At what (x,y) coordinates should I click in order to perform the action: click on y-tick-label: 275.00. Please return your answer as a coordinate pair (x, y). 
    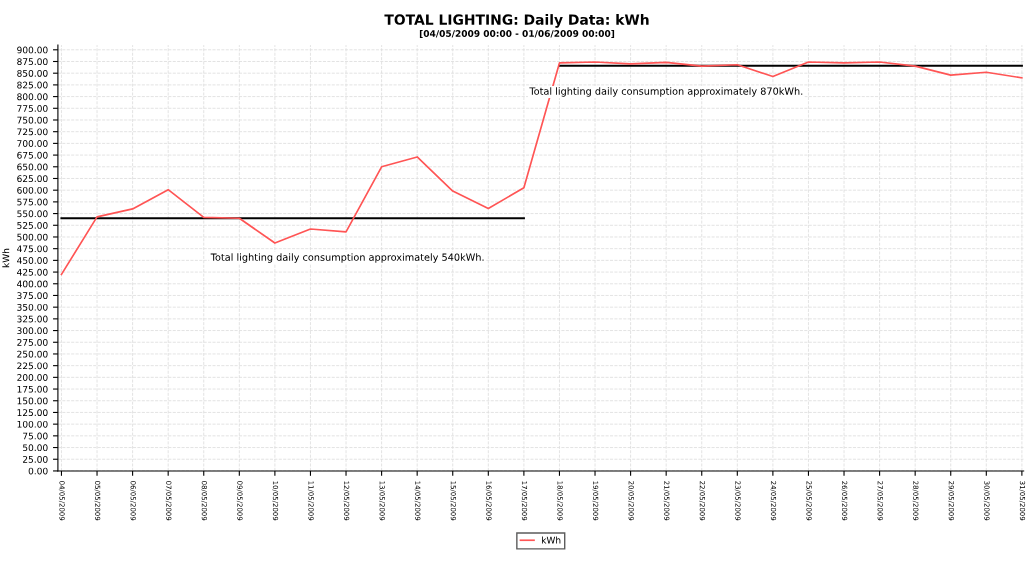
    Looking at the image, I should click on (32, 342).